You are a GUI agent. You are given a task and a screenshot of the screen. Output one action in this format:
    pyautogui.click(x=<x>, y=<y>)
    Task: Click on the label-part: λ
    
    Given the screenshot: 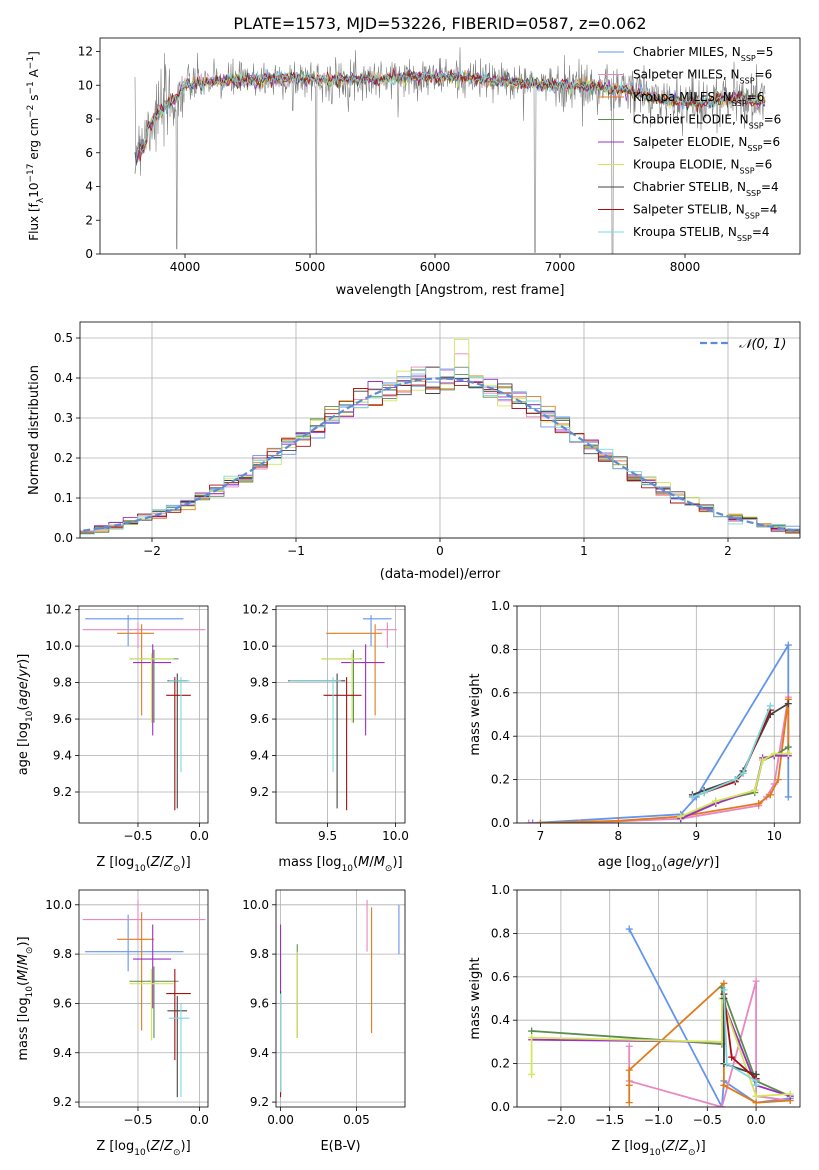 What is the action you would take?
    pyautogui.click(x=41, y=200)
    